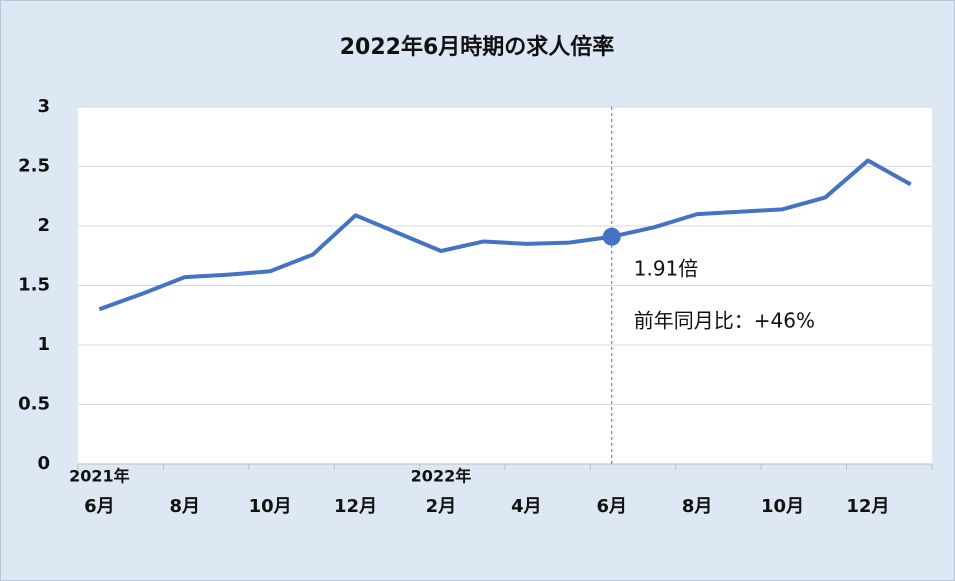 The image size is (955, 581). What do you see at coordinates (611, 236) in the screenshot?
I see `highlight-marker` at bounding box center [611, 236].